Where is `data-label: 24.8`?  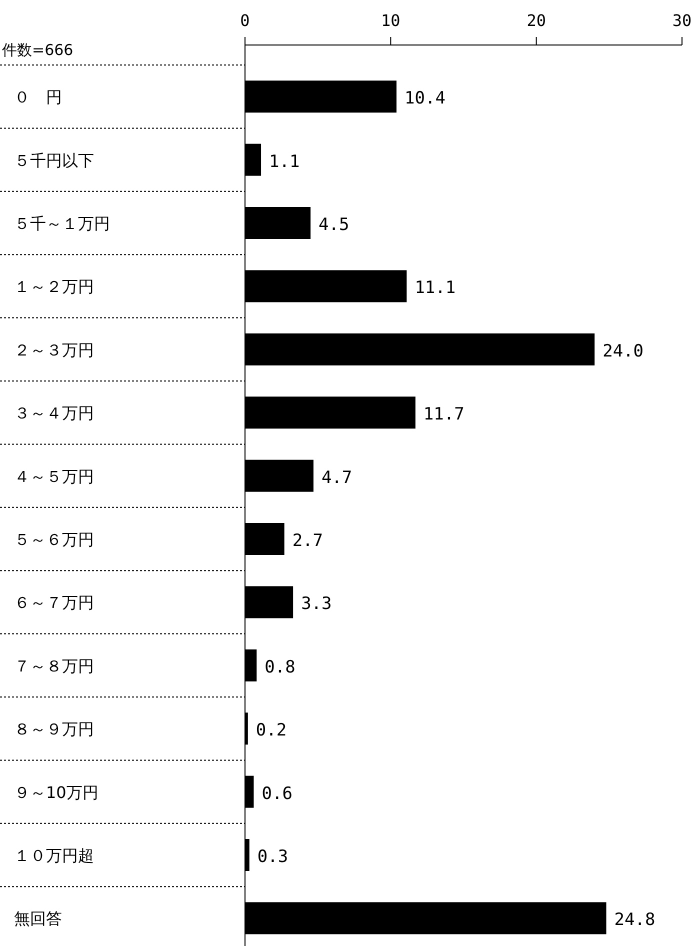
data-label: 24.8 is located at coordinates (635, 920).